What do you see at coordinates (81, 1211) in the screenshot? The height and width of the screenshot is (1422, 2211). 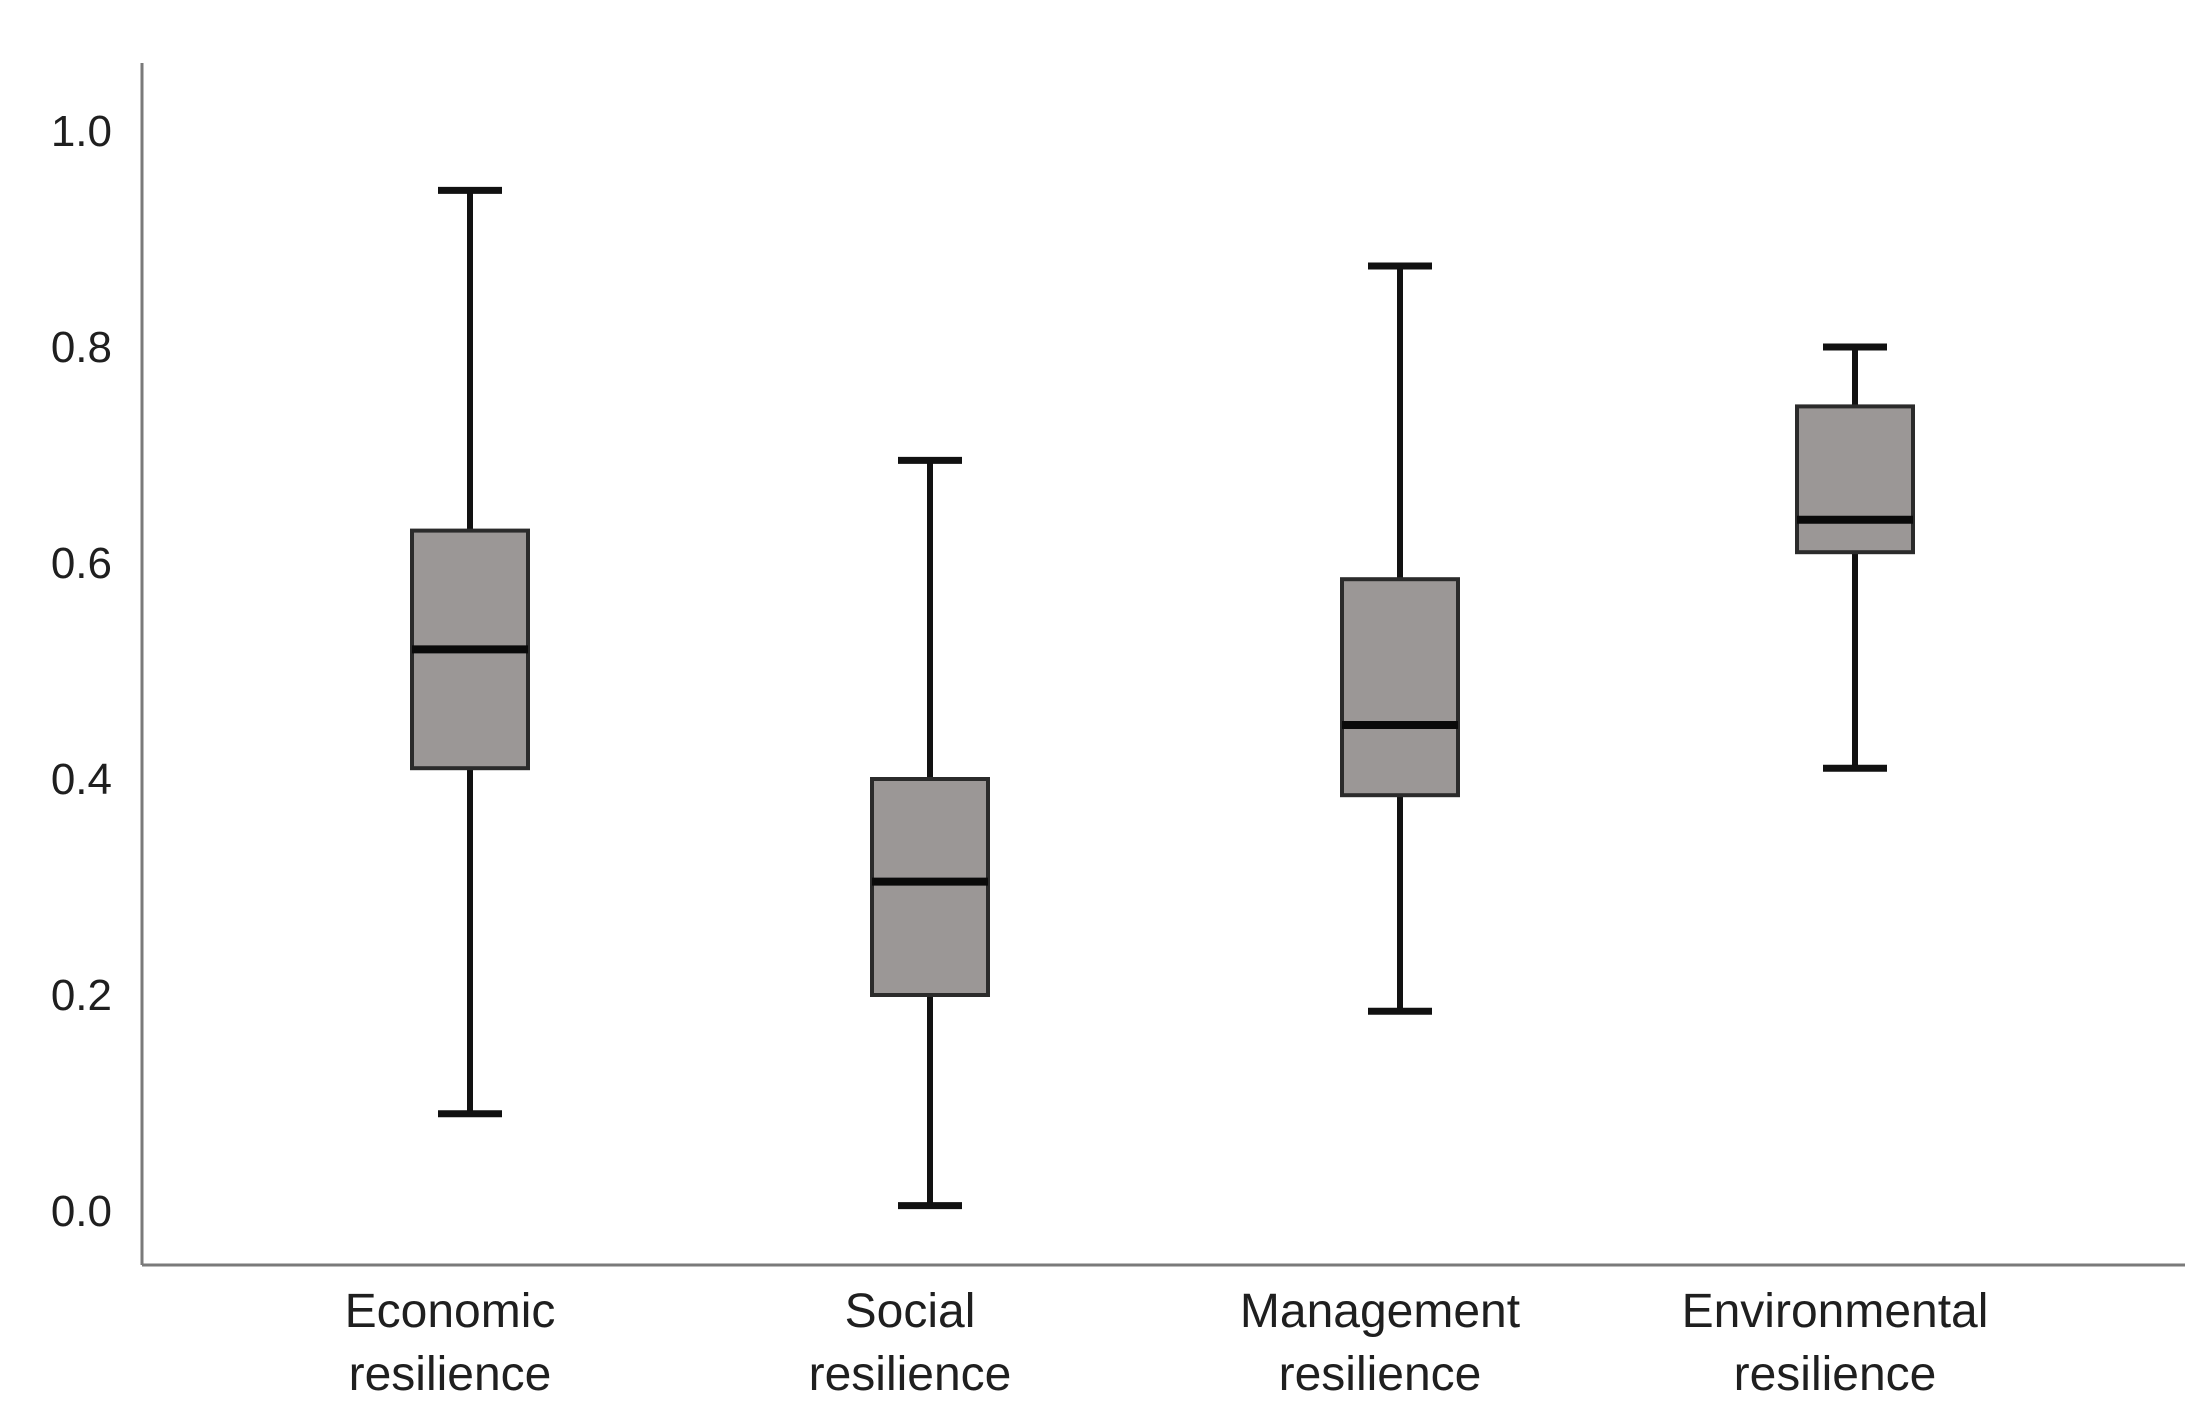 I see `y-tick-label: 0.0` at bounding box center [81, 1211].